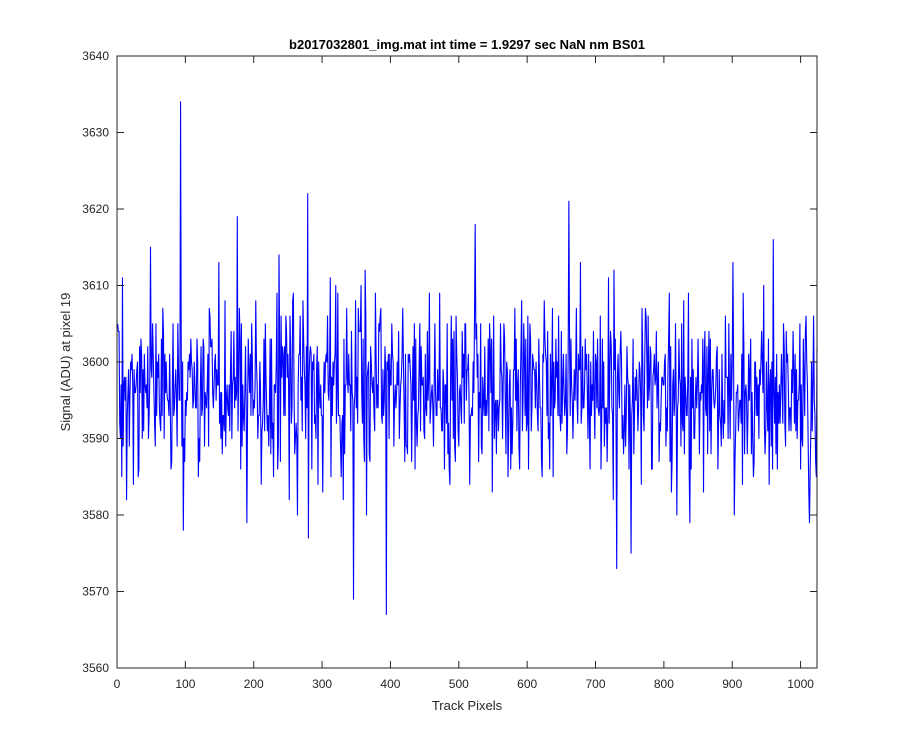 This screenshot has width=900, height=750. I want to click on x-tick-label: 600, so click(527, 684).